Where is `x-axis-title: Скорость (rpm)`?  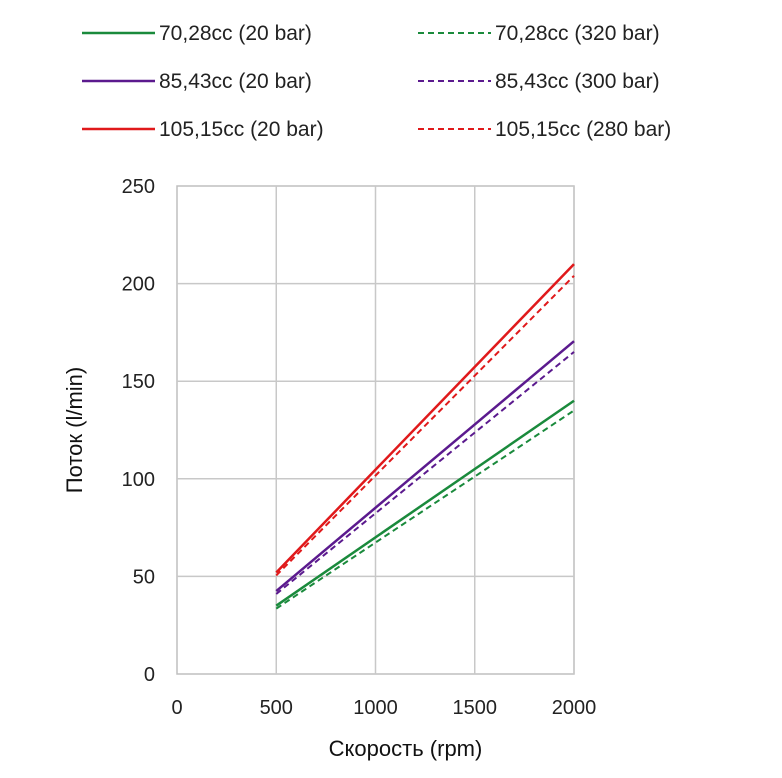 x-axis-title: Скорость (rpm) is located at coordinates (406, 748).